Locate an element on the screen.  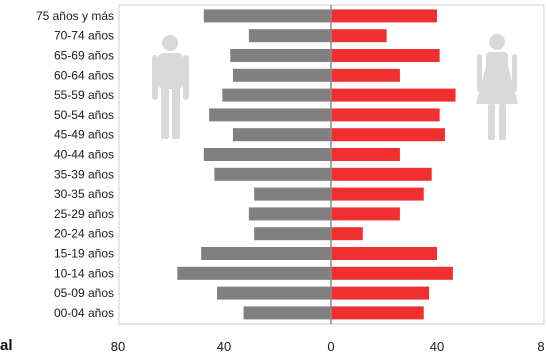
x-tick-label: 80 is located at coordinates (118, 346).